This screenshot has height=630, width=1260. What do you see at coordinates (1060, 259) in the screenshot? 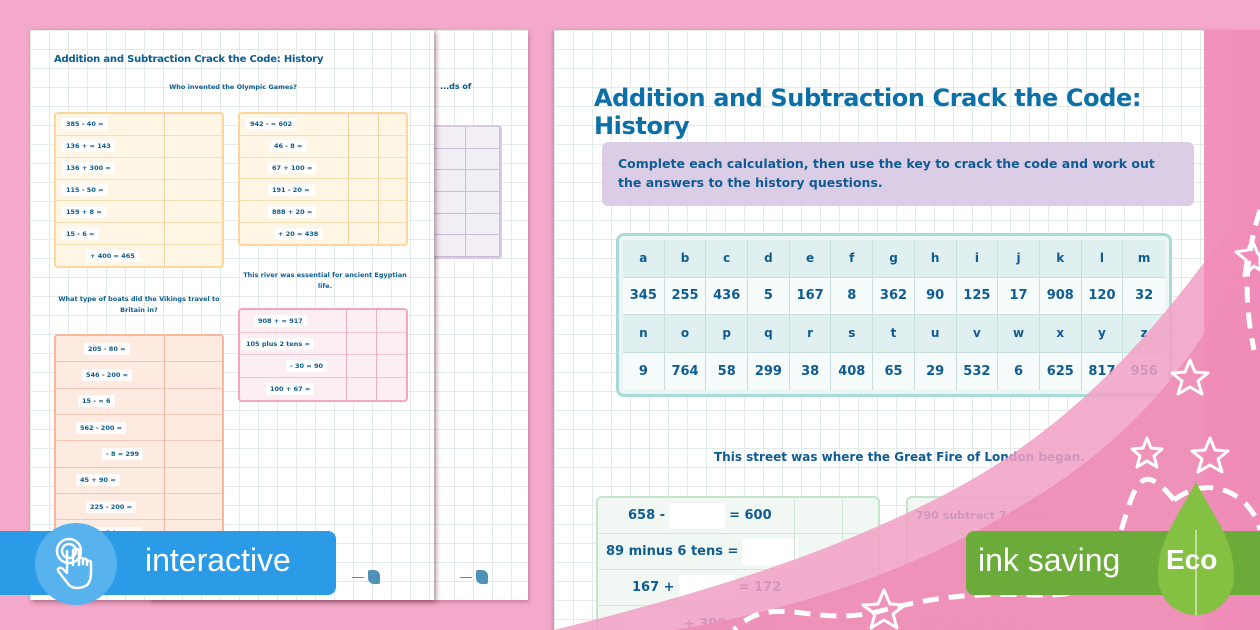
I see `key-letter: k` at bounding box center [1060, 259].